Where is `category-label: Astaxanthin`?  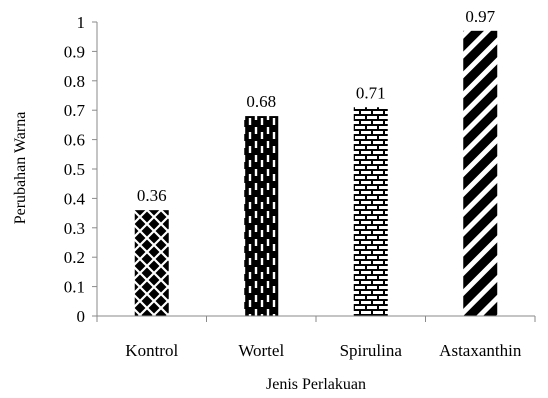 category-label: Astaxanthin is located at coordinates (480, 350).